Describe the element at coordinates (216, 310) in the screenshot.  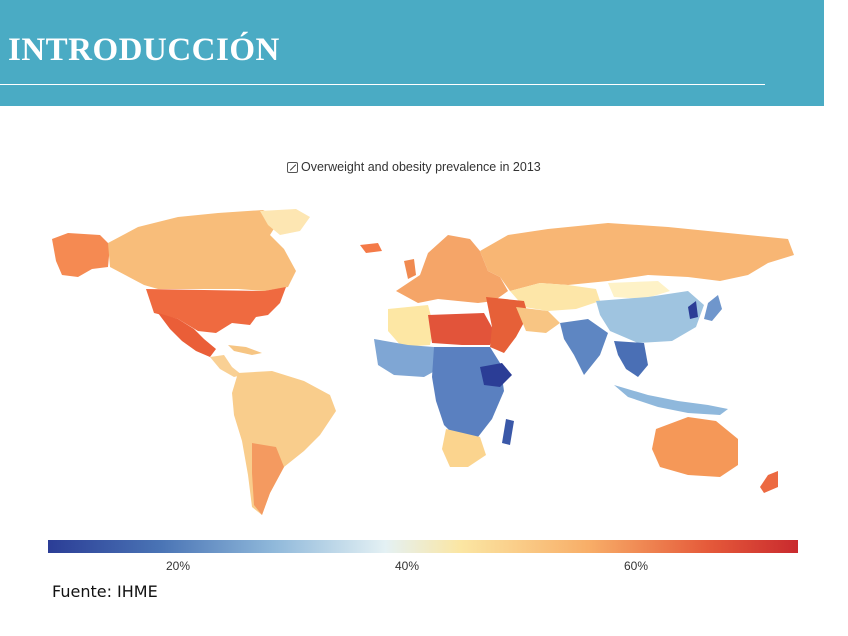
I see `region-usa` at that location.